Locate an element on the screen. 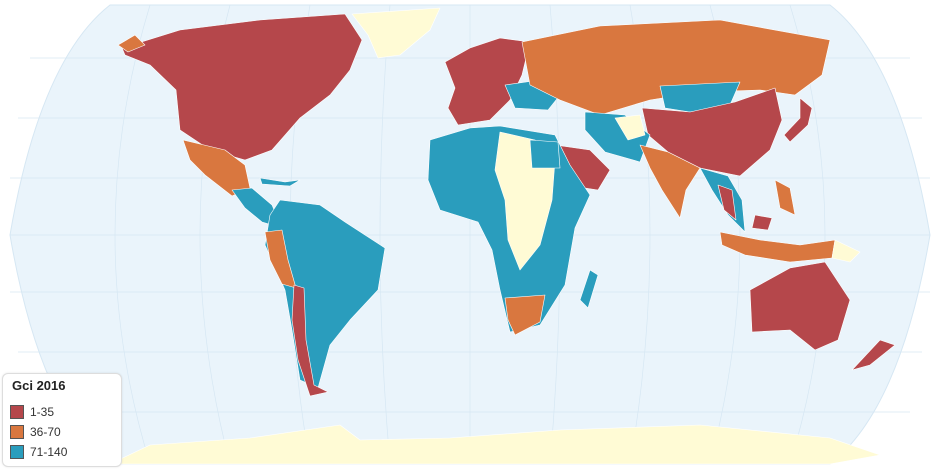 The image size is (940, 469). legend-title: Gci 2016 is located at coordinates (39, 385).